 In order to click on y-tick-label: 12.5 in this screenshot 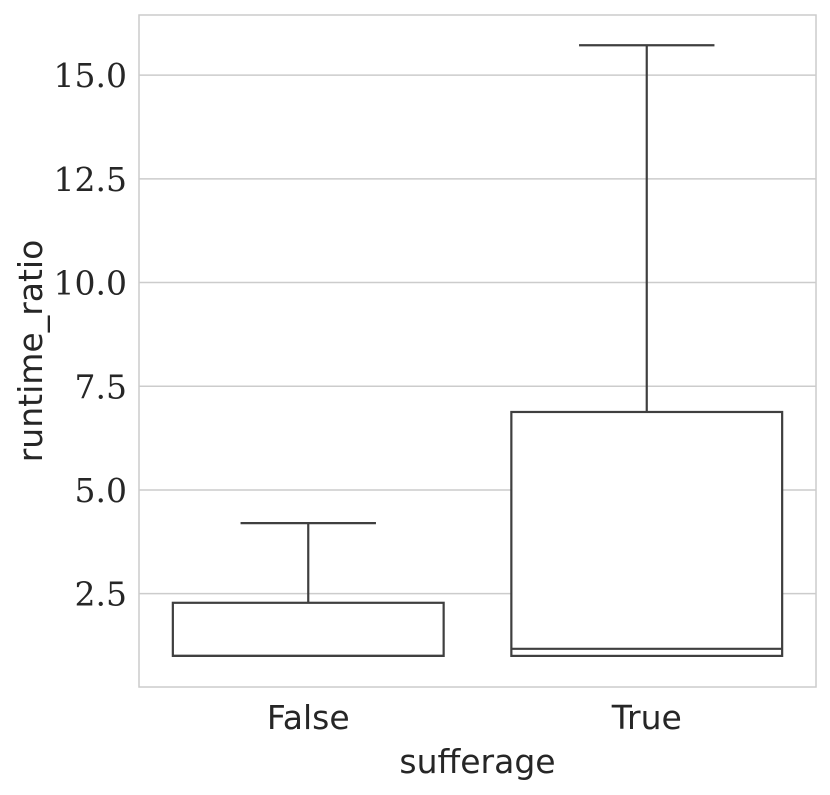, I will do `click(90, 179)`.